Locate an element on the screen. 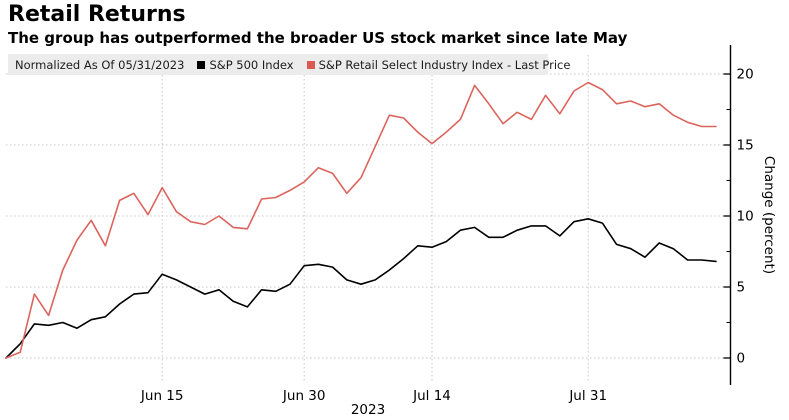 The width and height of the screenshot is (789, 420). y-tick-label: 15 is located at coordinates (745, 146).